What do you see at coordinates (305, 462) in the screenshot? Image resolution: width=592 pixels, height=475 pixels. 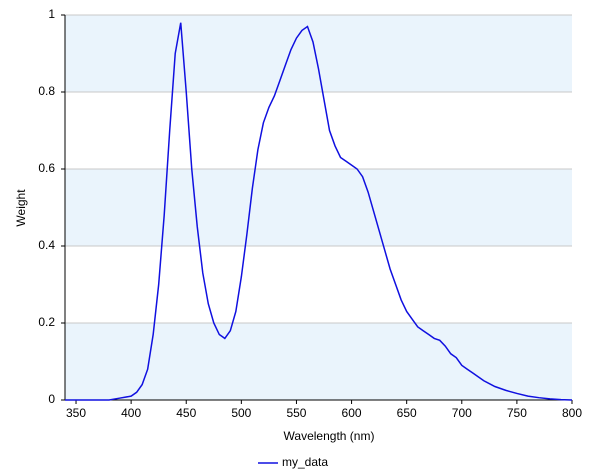 I see `legend-label: my_data` at bounding box center [305, 462].